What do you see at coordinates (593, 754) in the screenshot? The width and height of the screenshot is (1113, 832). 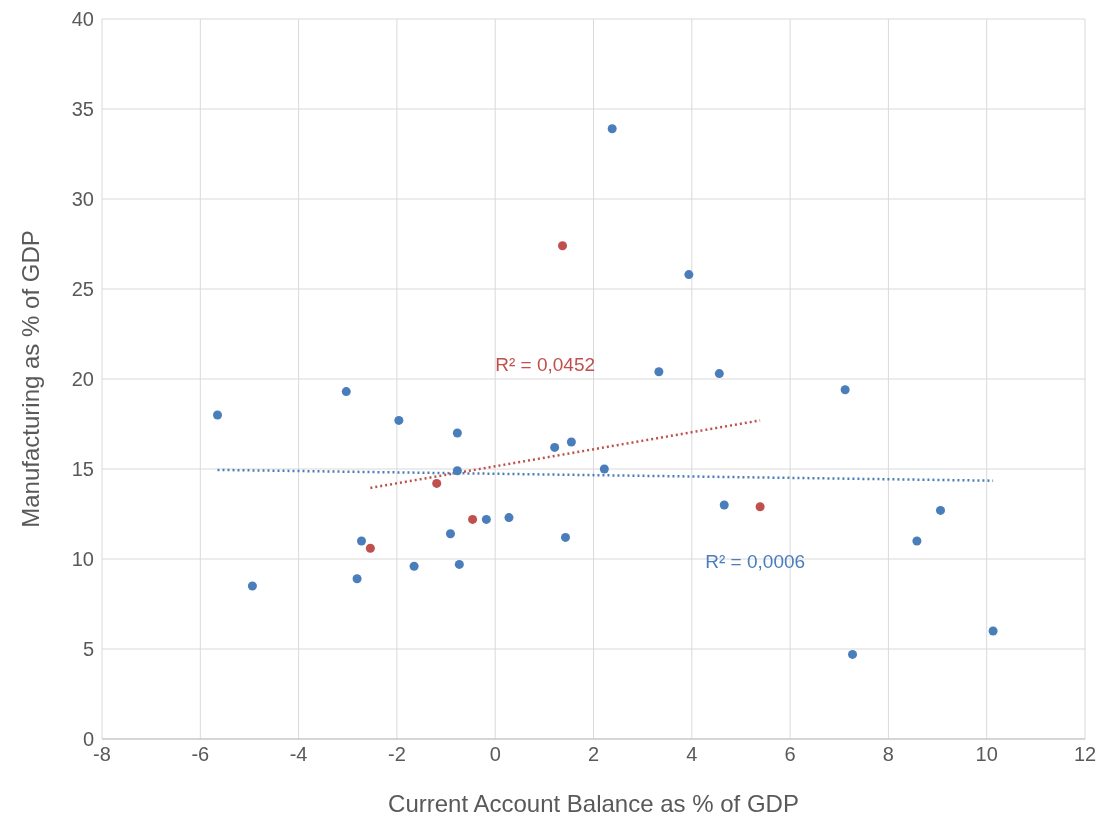 I see `x-tick-label: 2` at bounding box center [593, 754].